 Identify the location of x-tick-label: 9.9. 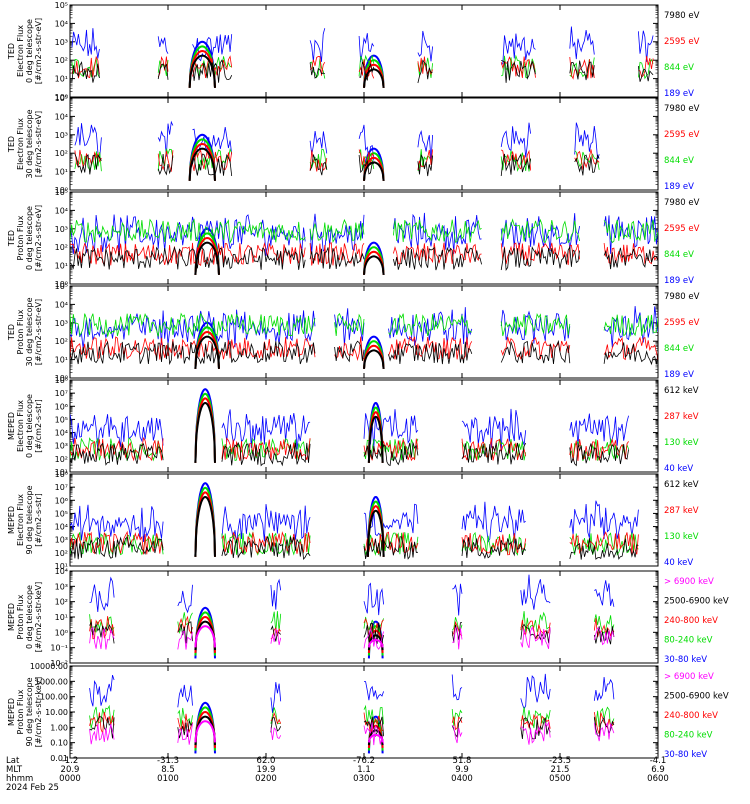
(462, 770).